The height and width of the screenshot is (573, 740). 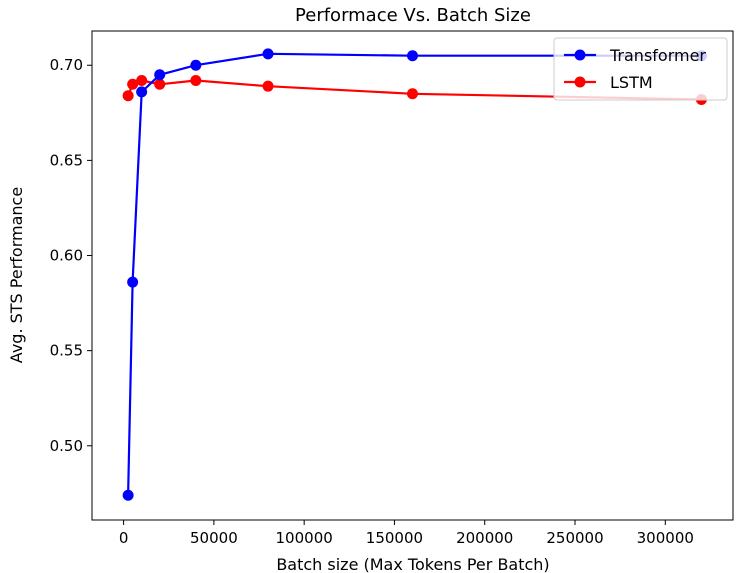 What do you see at coordinates (66, 65) in the screenshot?
I see `y-tick-label: 0.70` at bounding box center [66, 65].